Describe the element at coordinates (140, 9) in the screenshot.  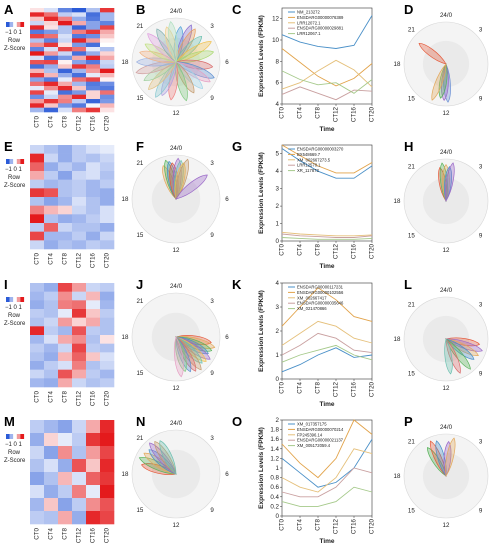
I see `panel-letter-radial: B` at that location.